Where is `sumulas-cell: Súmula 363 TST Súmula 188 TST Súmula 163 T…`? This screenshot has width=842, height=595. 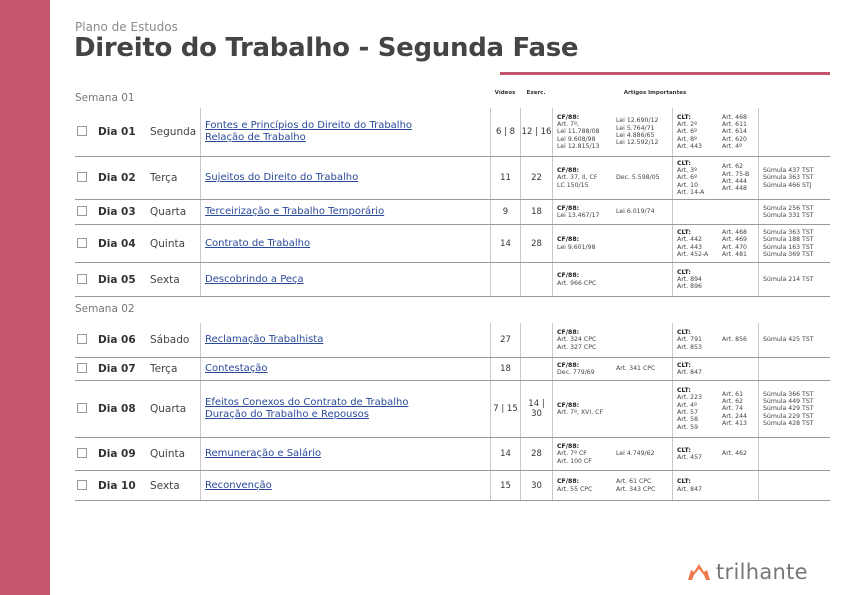
sumulas-cell: Súmula 363 TST Súmula 188 TST Súmula 163 T… is located at coordinates (794, 243).